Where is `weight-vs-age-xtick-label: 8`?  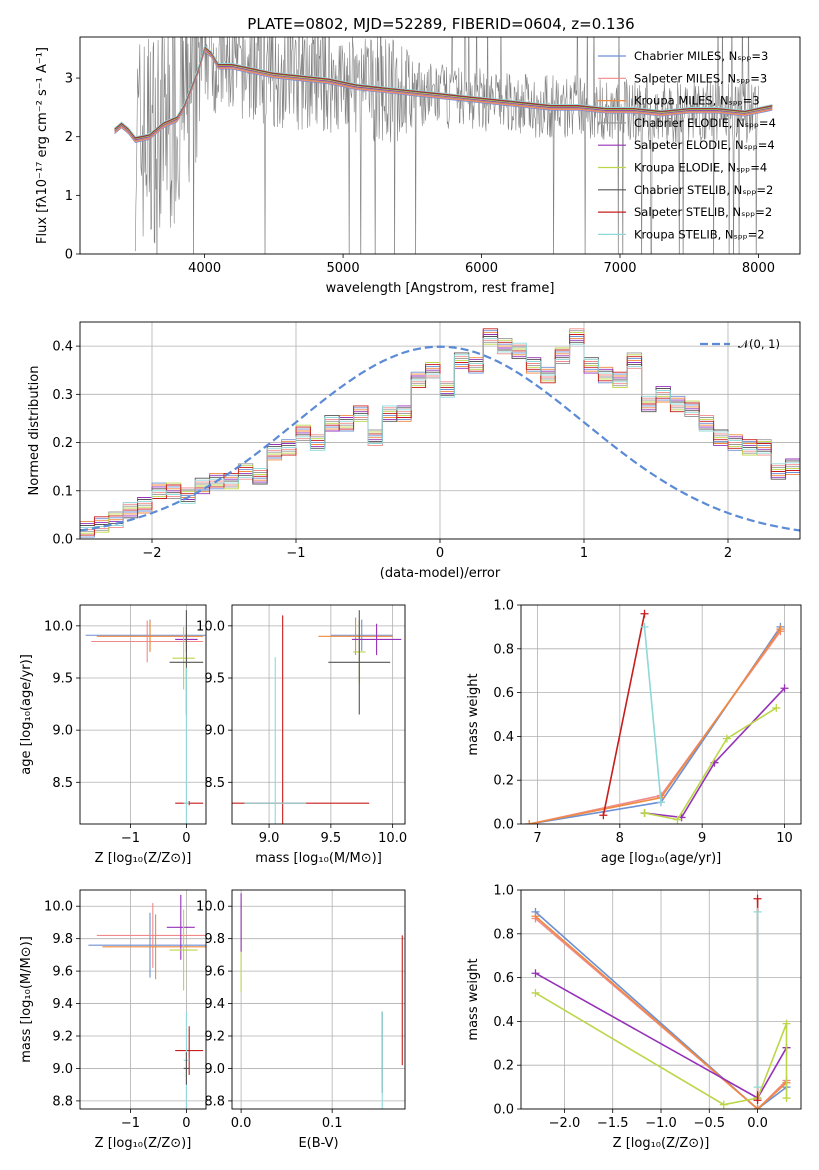 weight-vs-age-xtick-label: 8 is located at coordinates (620, 838).